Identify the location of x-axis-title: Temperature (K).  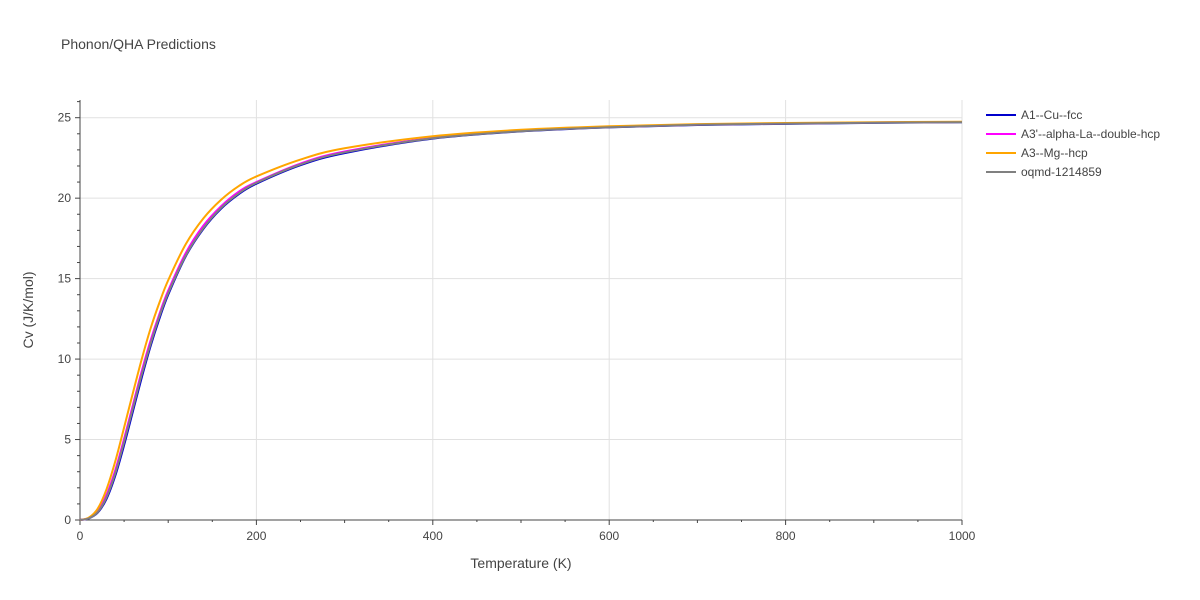
(520, 563).